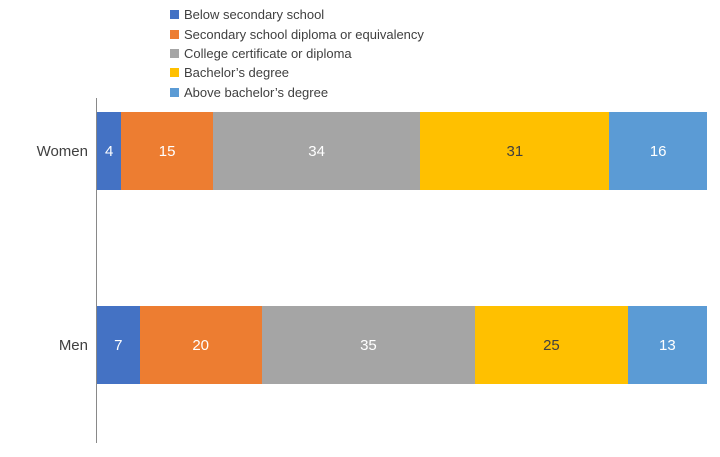 The width and height of the screenshot is (720, 457). Describe the element at coordinates (96, 270) in the screenshot. I see `y-axis-line` at that location.